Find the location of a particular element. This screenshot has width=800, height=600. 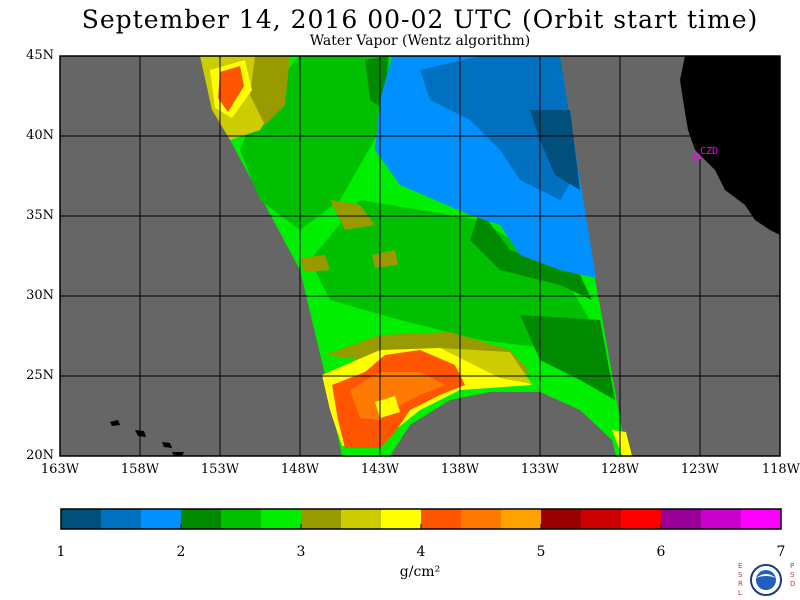

swath-yellow-island is located at coordinates (387, 407).